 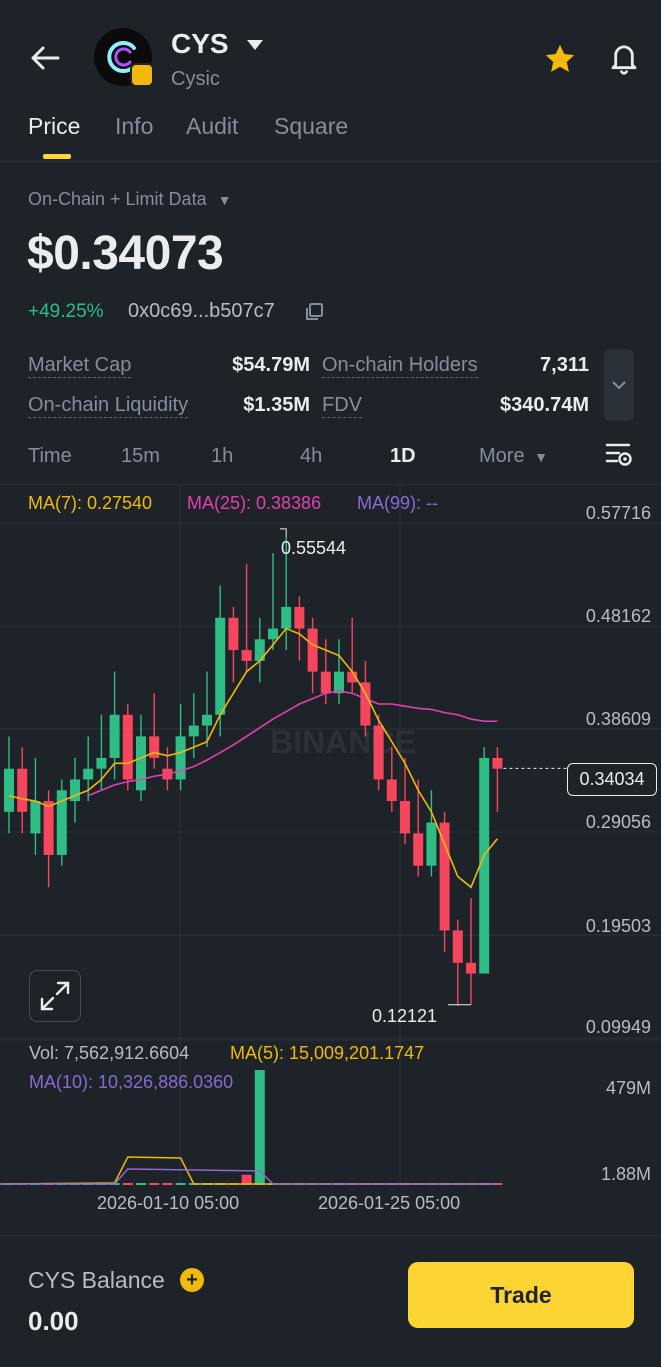 What do you see at coordinates (117, 199) in the screenshot?
I see `data-source-label: On-Chain + Limit Data` at bounding box center [117, 199].